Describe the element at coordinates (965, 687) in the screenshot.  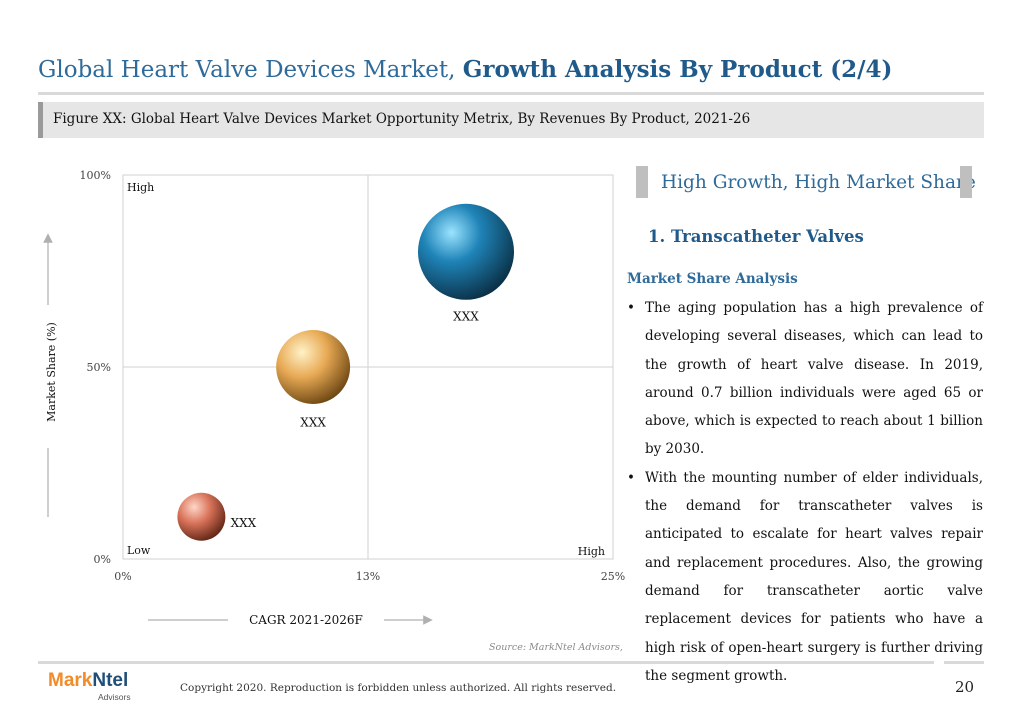
I see `page-number: 20` at that location.